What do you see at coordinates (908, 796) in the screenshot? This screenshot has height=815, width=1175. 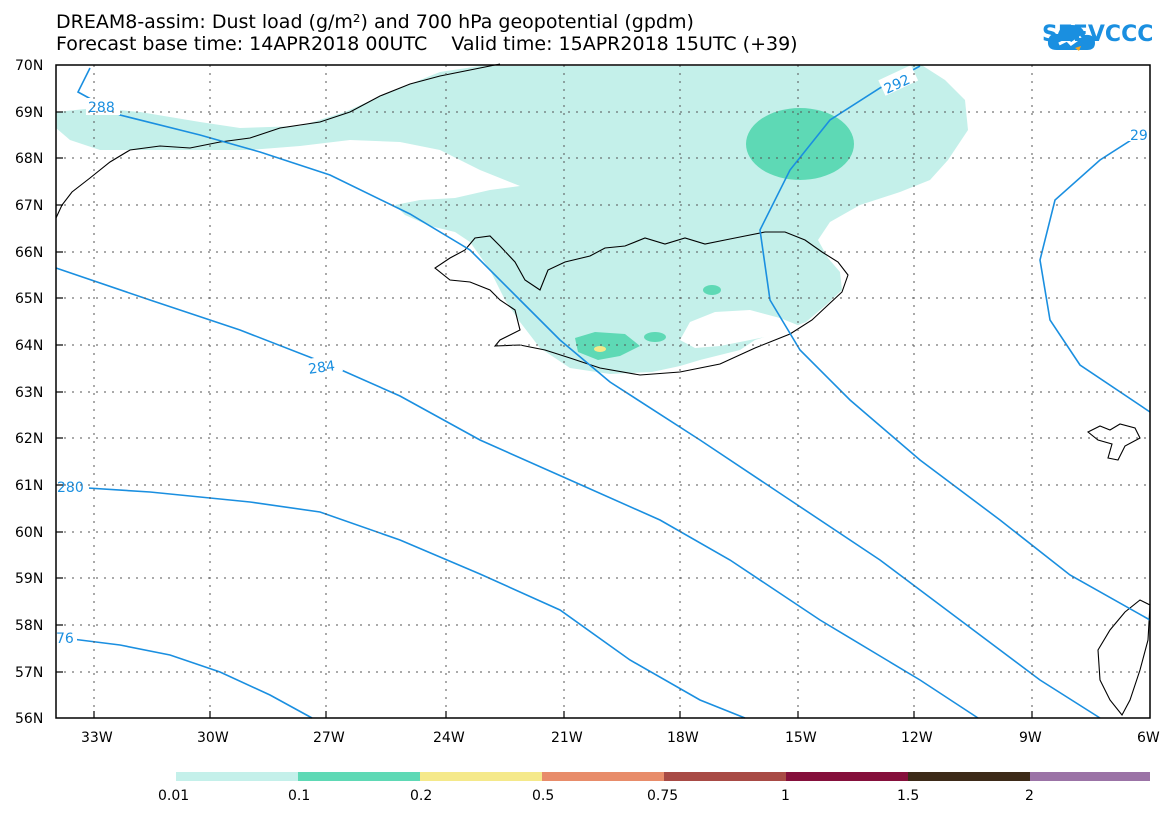 I see `legend-label: 1.5` at bounding box center [908, 796].